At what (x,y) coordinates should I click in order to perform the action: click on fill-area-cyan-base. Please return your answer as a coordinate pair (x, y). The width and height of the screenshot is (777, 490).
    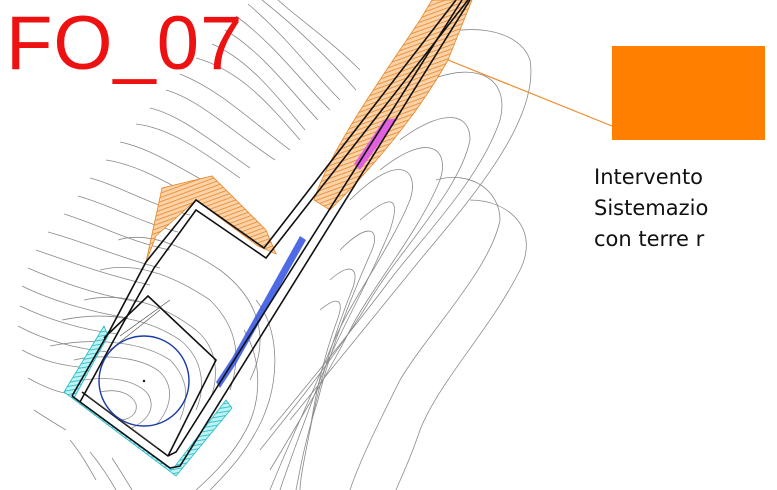
    Looking at the image, I should click on (148, 401).